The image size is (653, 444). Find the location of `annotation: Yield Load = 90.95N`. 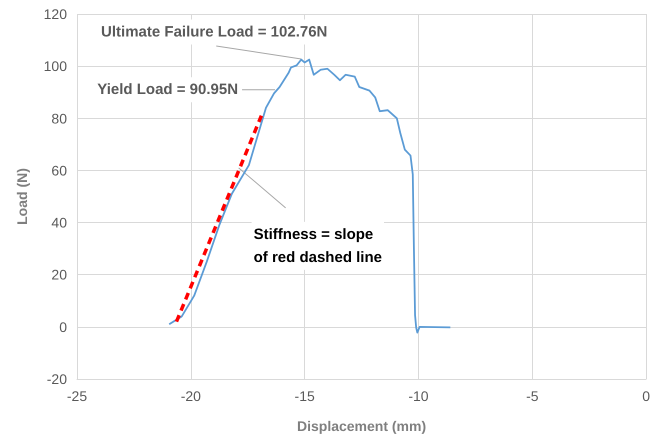

annotation: Yield Load = 90.95N is located at coordinates (167, 89).